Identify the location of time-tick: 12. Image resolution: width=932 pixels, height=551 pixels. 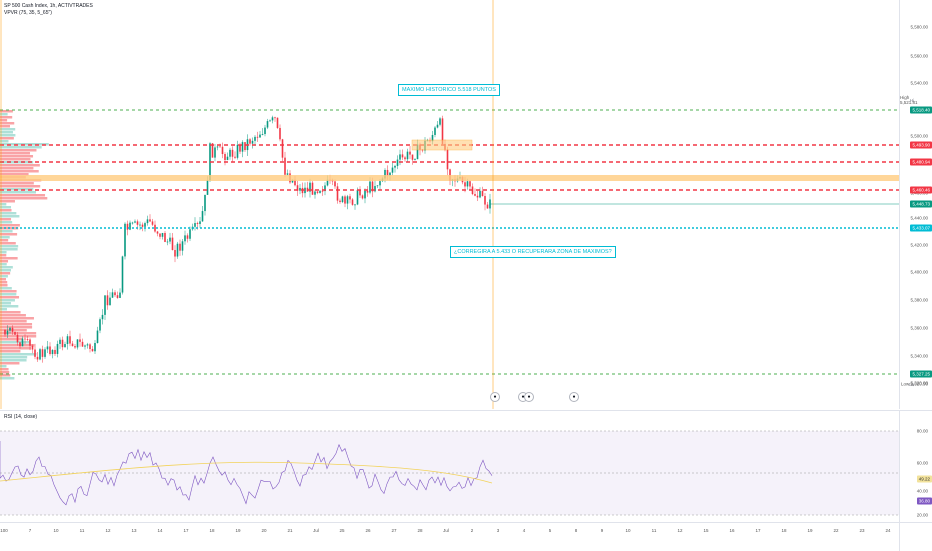
(108, 530).